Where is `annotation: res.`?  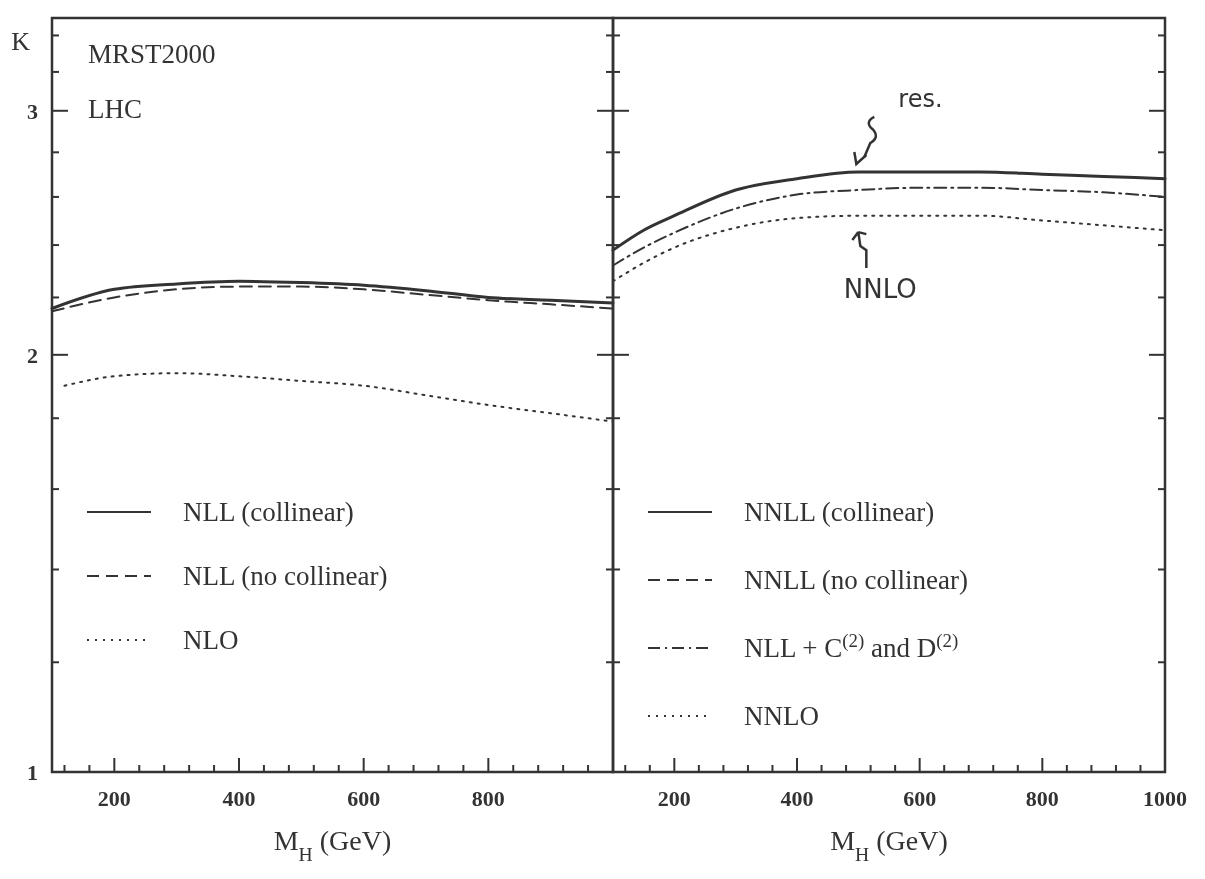
annotation: res. is located at coordinates (920, 98).